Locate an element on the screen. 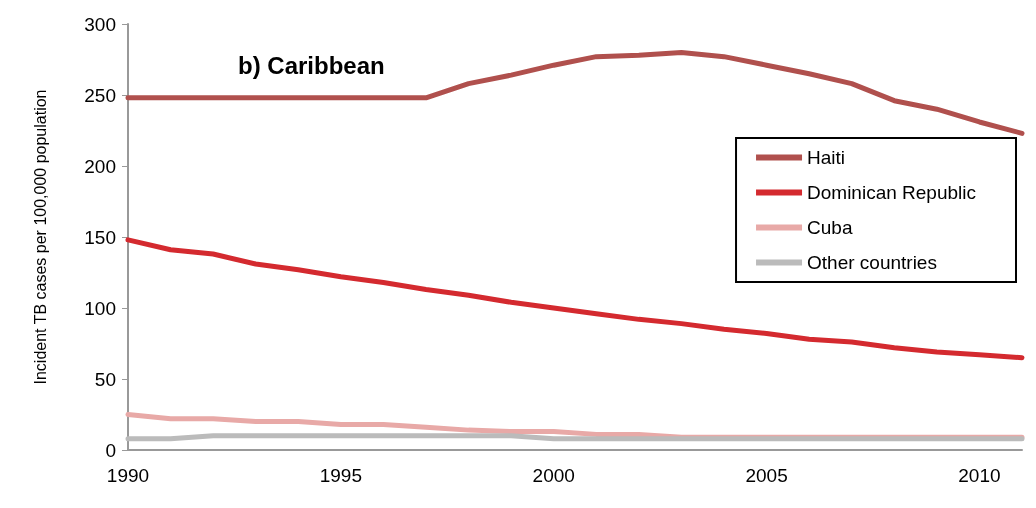 Image resolution: width=1036 pixels, height=508 pixels. y-tick-label: 100 is located at coordinates (100, 308).